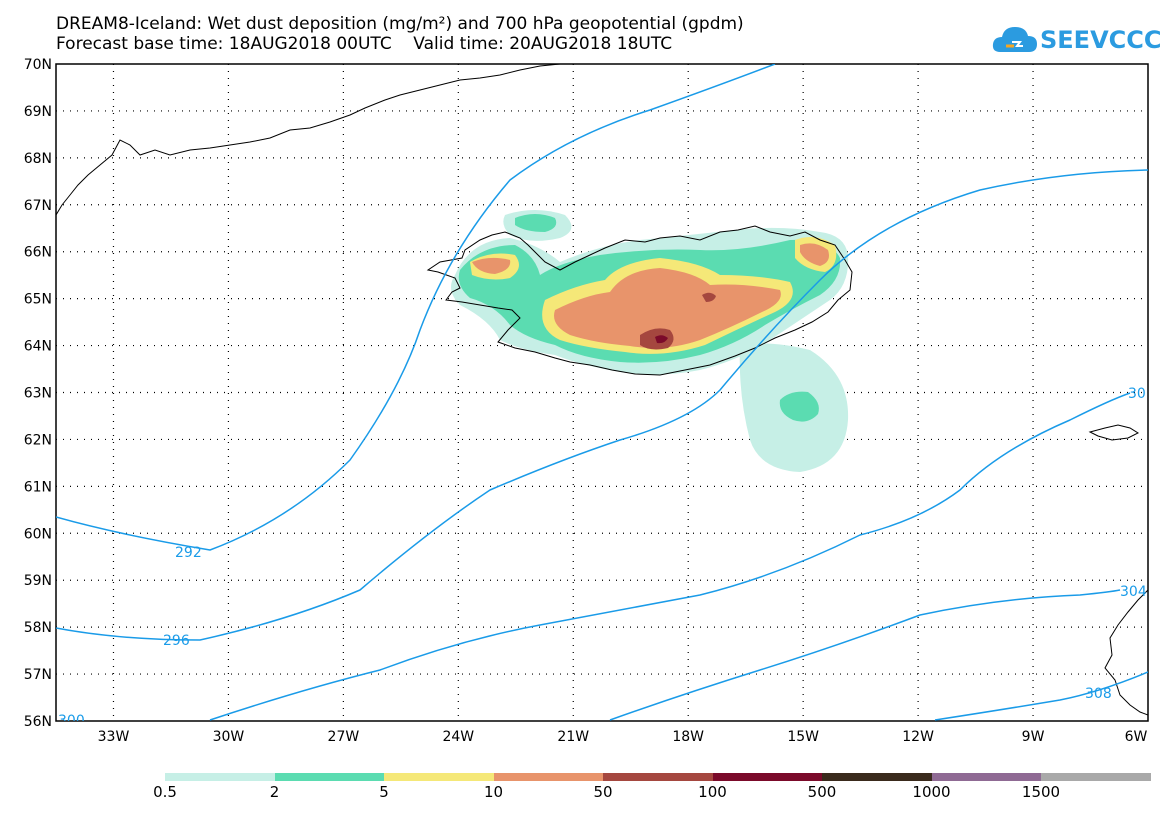  Describe the element at coordinates (165, 792) in the screenshot. I see `legend-label: 0.5` at that location.